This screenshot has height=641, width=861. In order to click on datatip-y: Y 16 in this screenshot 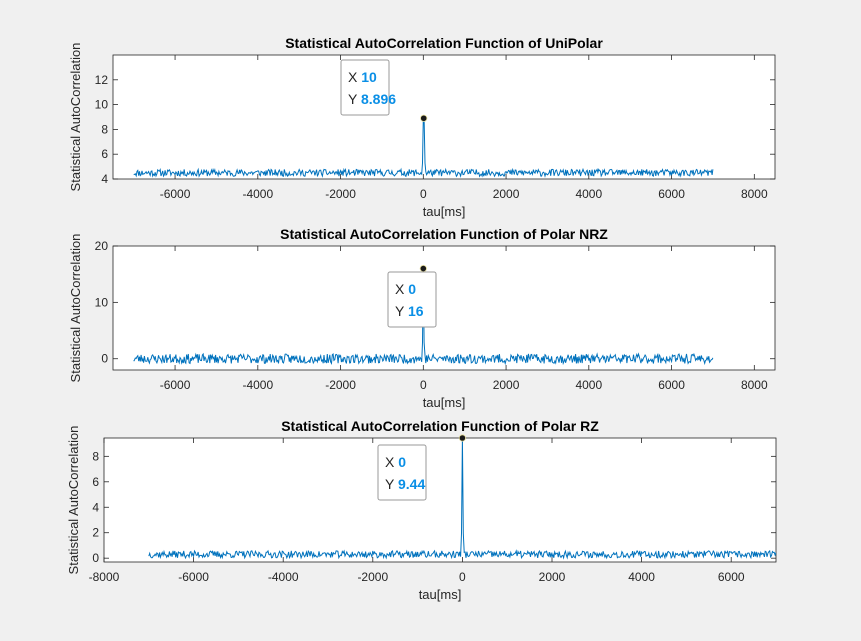, I will do `click(409, 311)`.